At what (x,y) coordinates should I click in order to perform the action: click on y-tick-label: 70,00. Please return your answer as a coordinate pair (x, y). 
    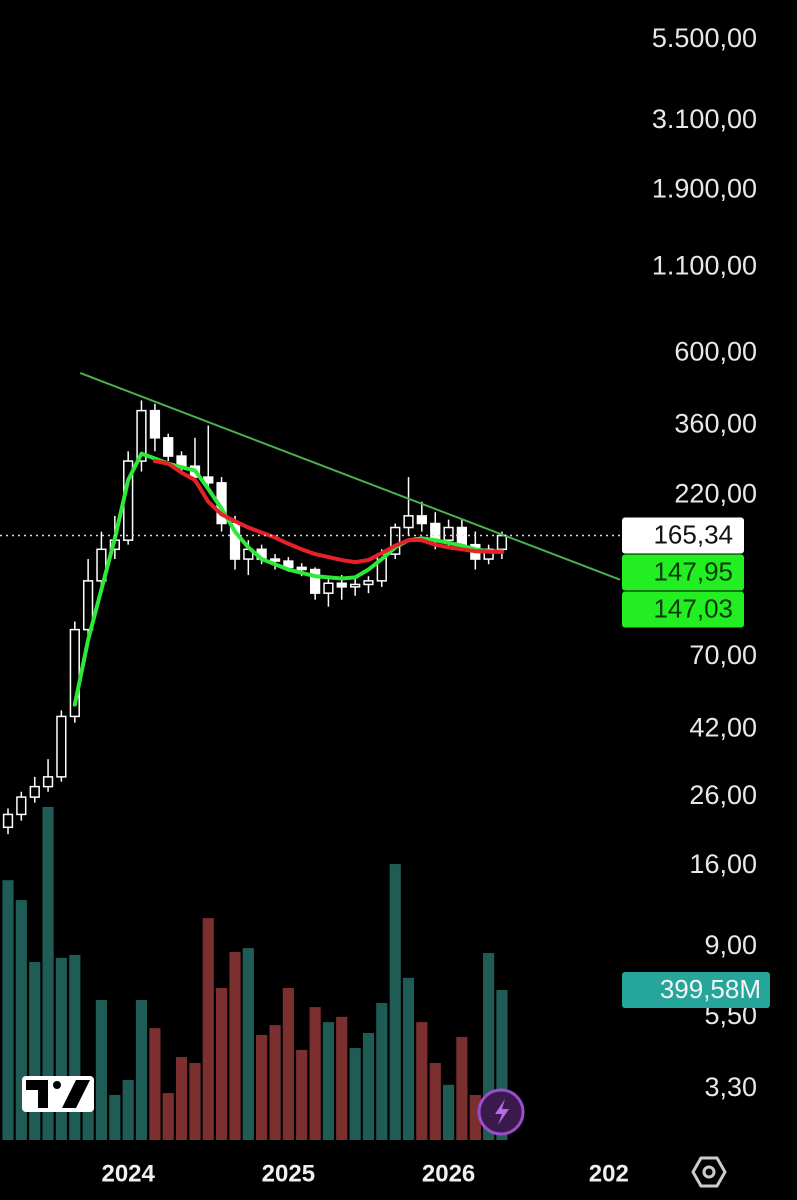
    Looking at the image, I should click on (723, 655).